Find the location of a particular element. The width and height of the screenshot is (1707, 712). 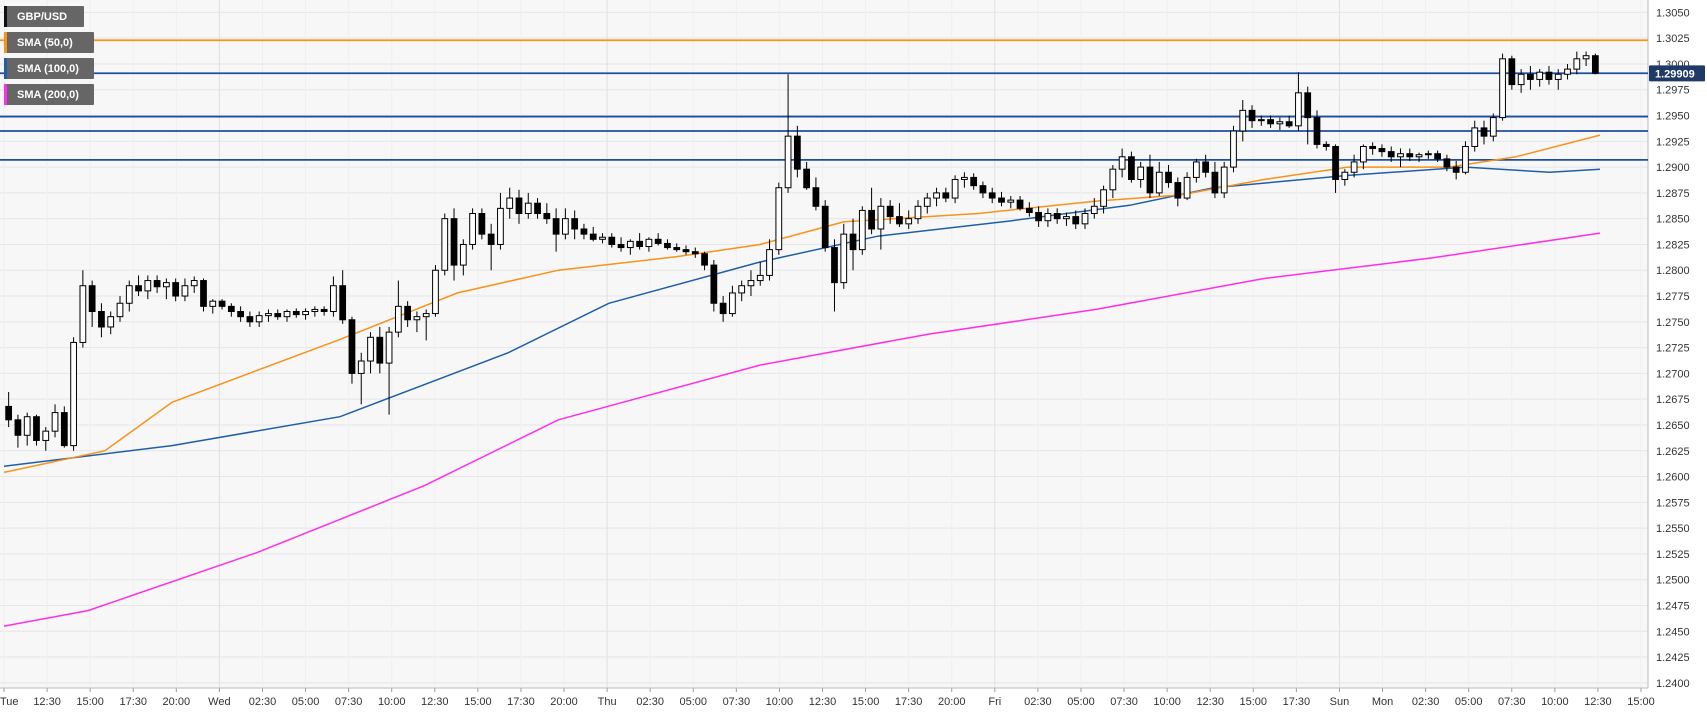

x-tick-label: 17:30 is located at coordinates (1297, 702).